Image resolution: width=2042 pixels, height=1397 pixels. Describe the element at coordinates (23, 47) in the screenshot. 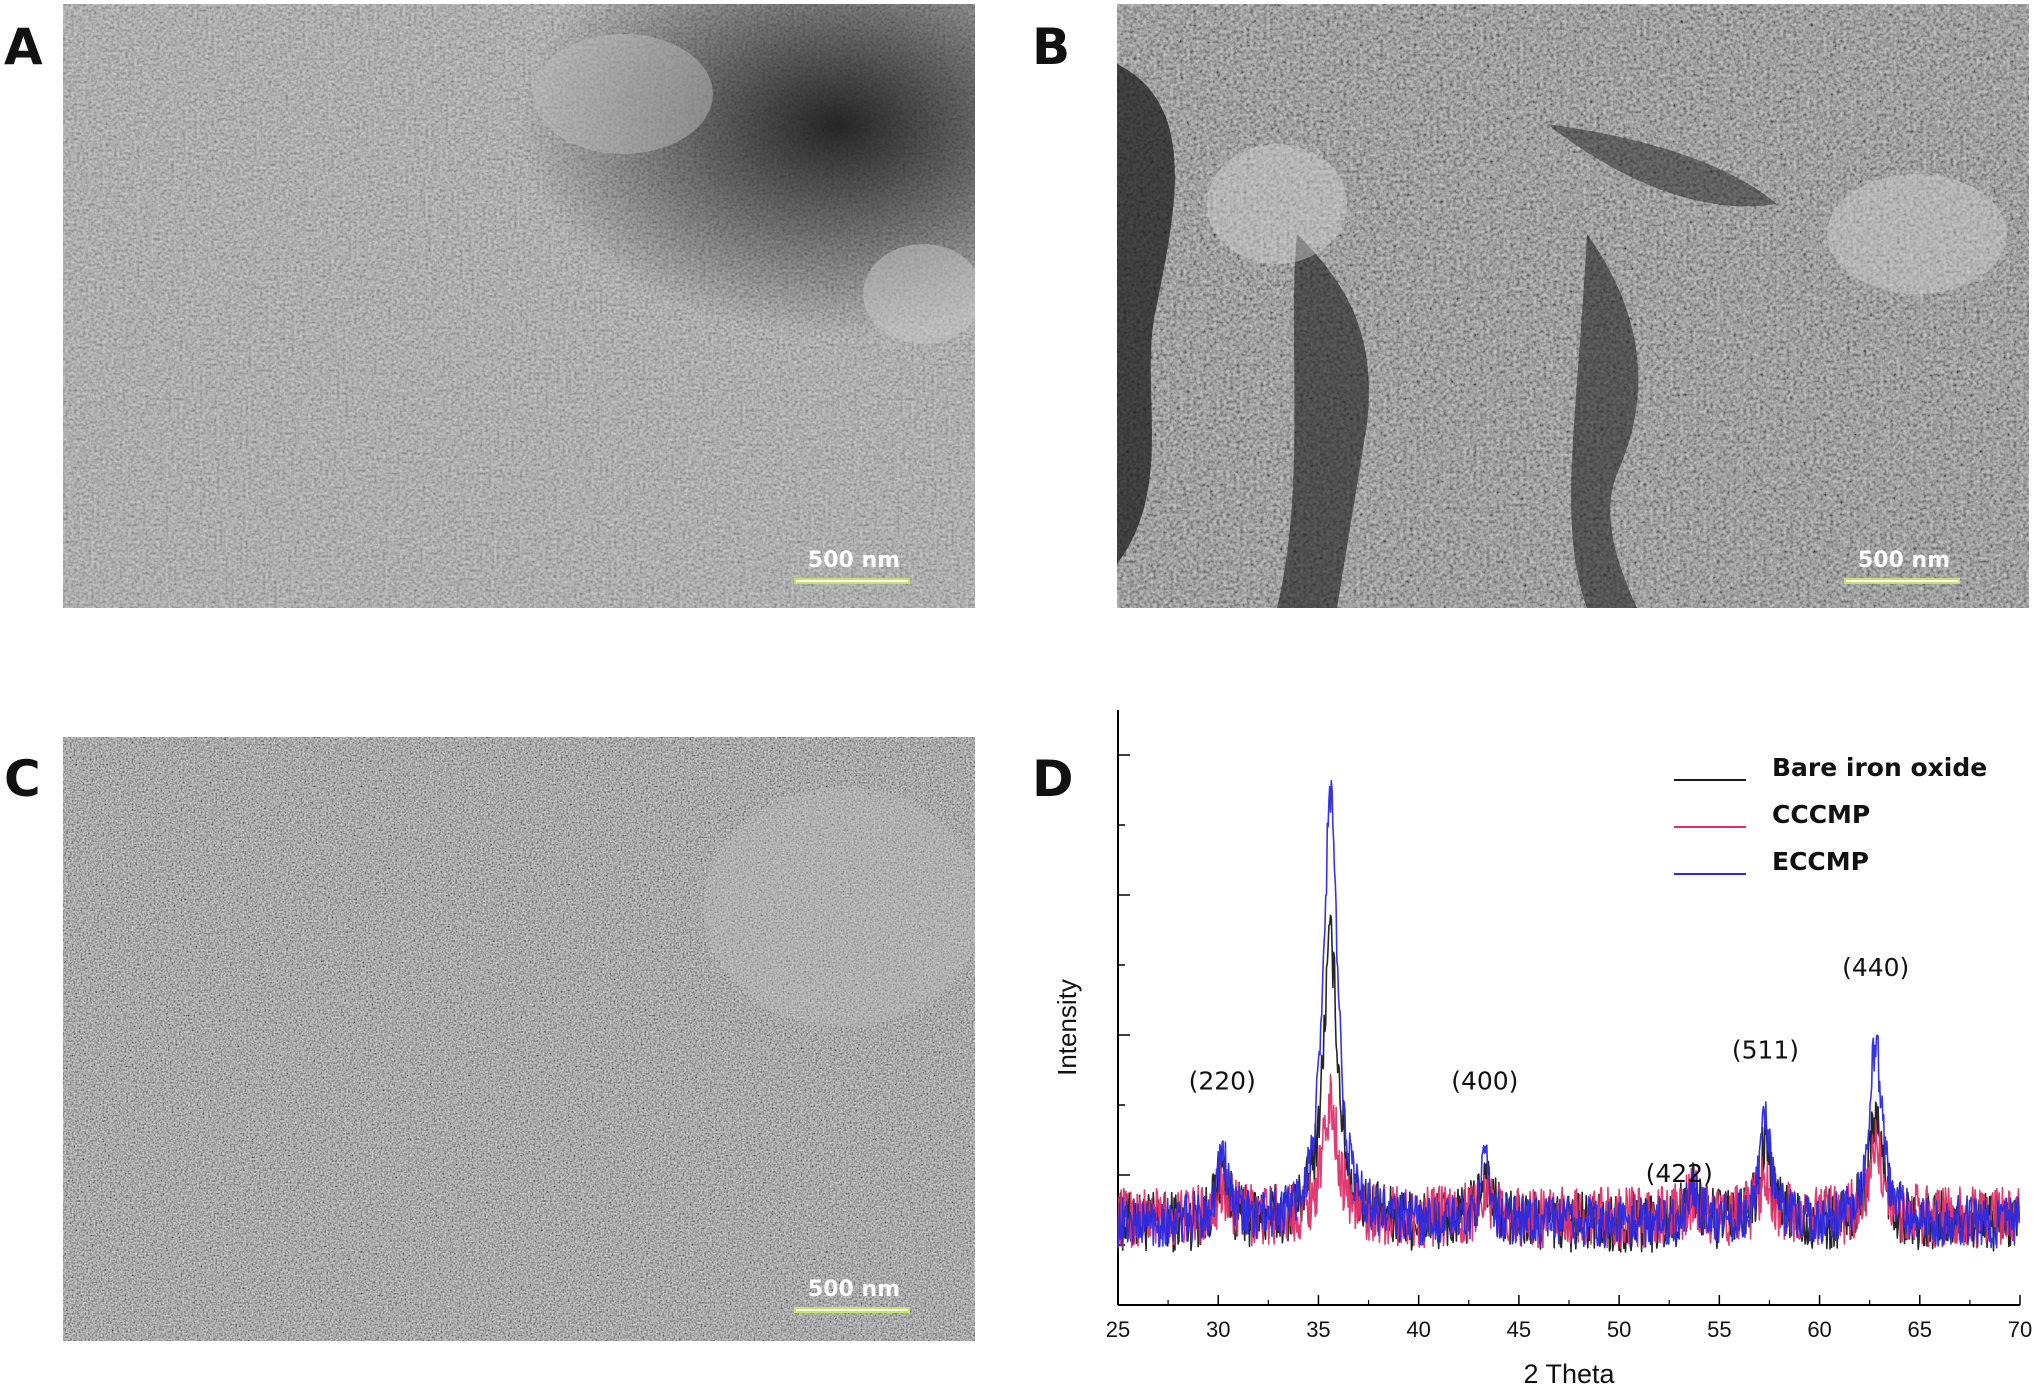

I see `panel-a-label: A` at that location.